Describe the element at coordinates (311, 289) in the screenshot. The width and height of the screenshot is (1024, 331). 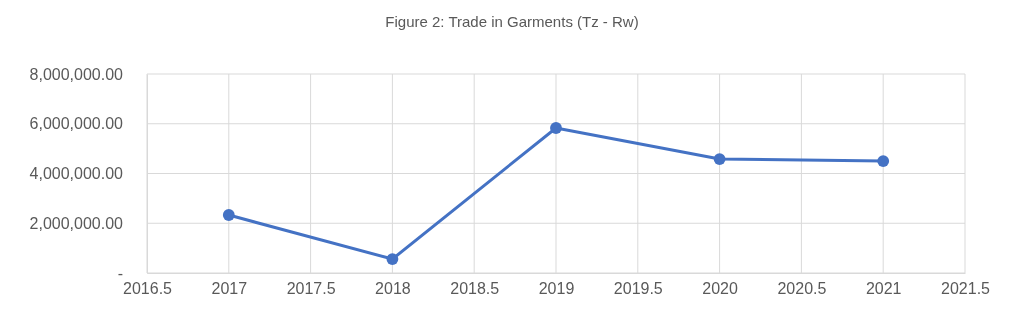
I see `x-tick-label: 2017.5` at that location.